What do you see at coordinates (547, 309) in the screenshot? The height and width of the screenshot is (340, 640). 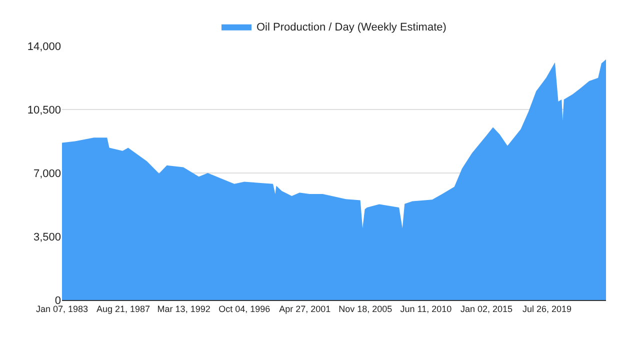 I see `x-tick-label: Jul 26, 2019` at bounding box center [547, 309].